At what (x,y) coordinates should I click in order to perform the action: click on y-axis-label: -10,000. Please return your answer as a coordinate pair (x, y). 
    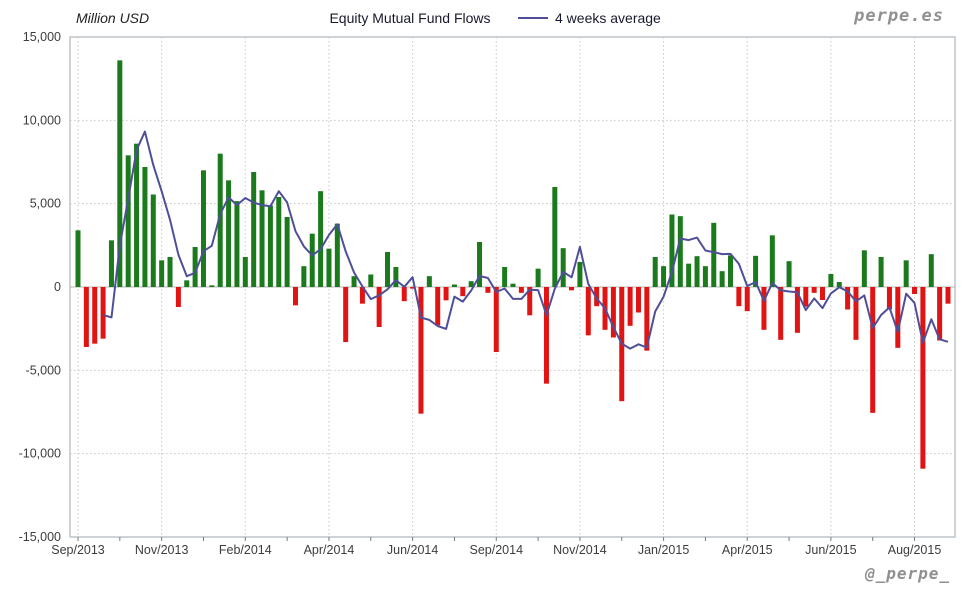
    Looking at the image, I should click on (40, 454).